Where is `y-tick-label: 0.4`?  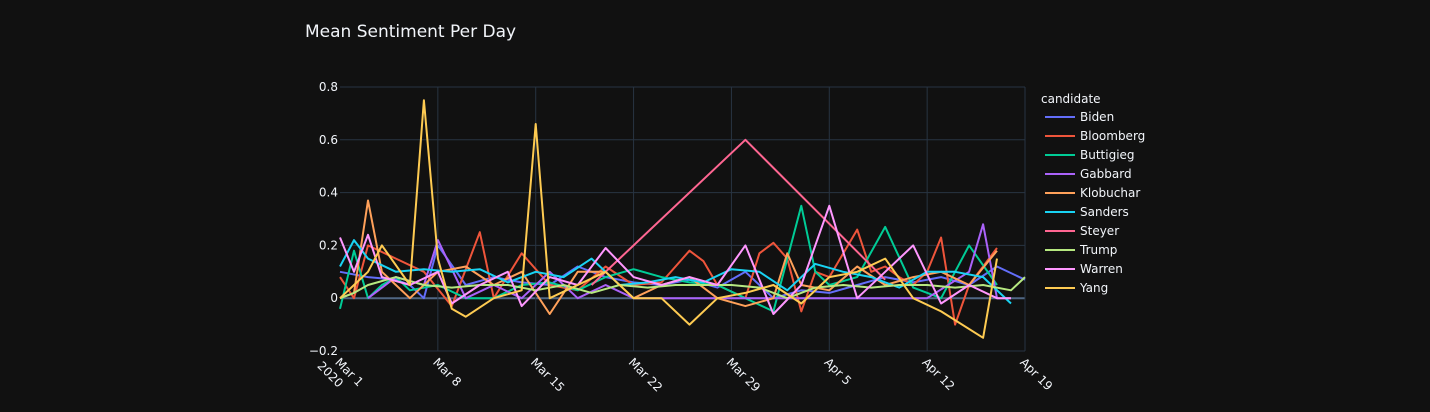
y-tick-label: 0.4 is located at coordinates (328, 193).